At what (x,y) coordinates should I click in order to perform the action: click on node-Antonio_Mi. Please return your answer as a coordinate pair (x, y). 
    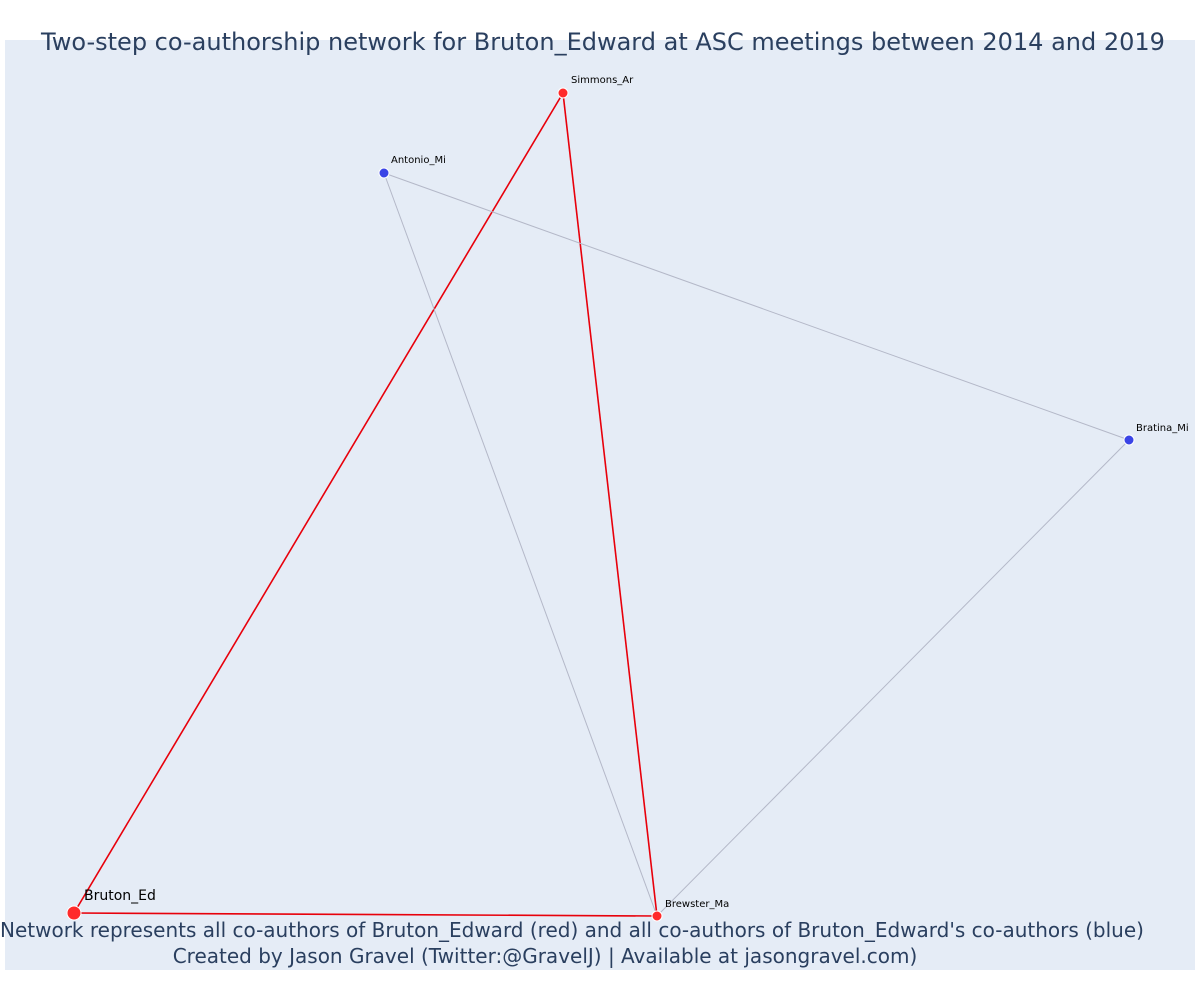
    Looking at the image, I should click on (384, 173).